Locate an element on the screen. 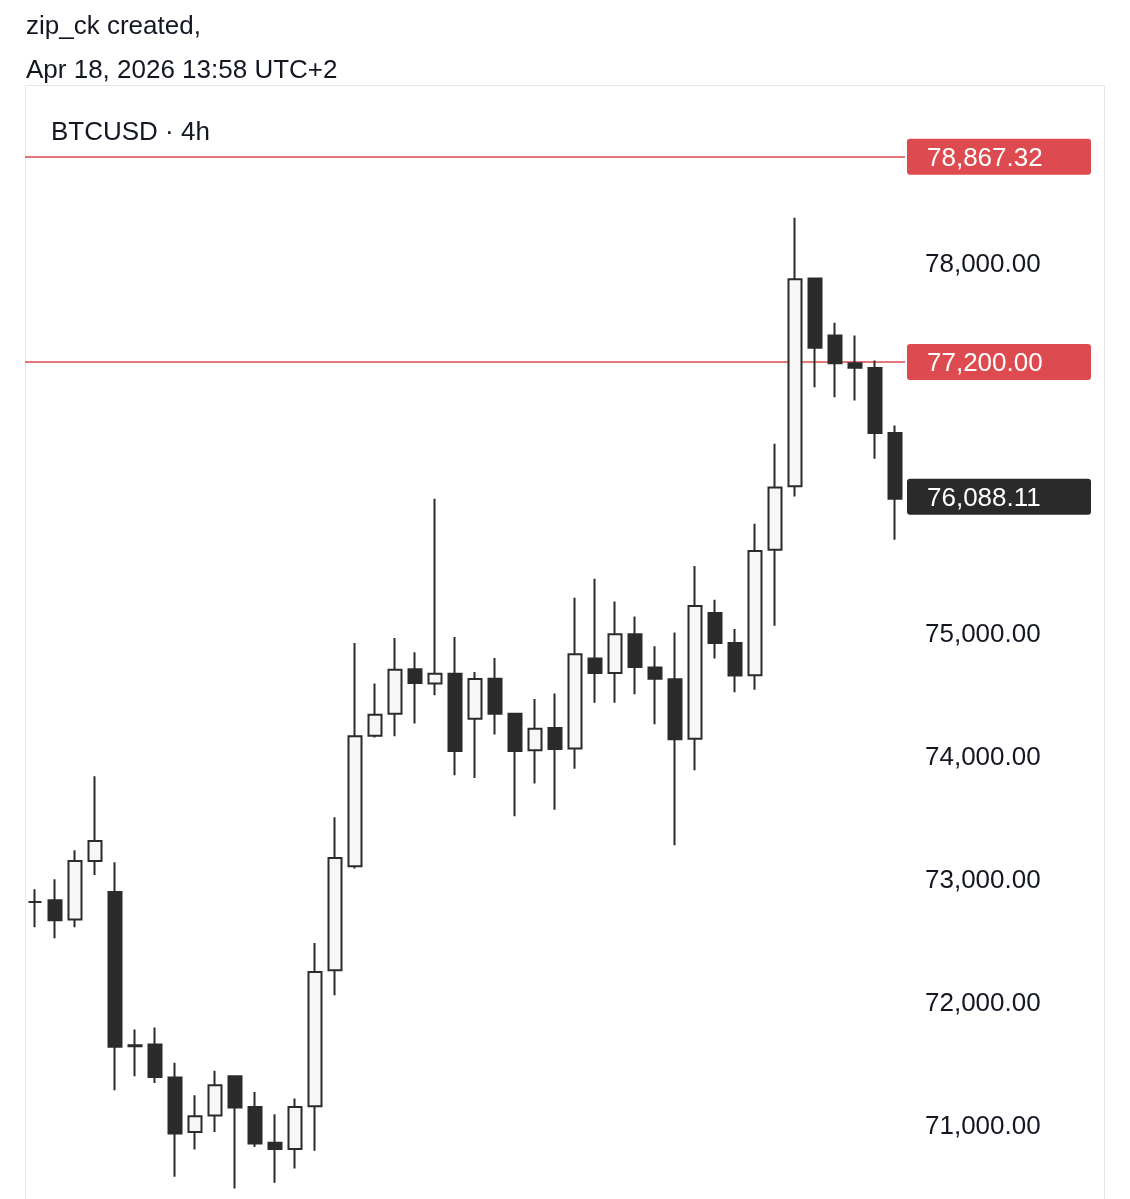 The image size is (1130, 1199). y-tick-label: 75,000.00 is located at coordinates (983, 632).